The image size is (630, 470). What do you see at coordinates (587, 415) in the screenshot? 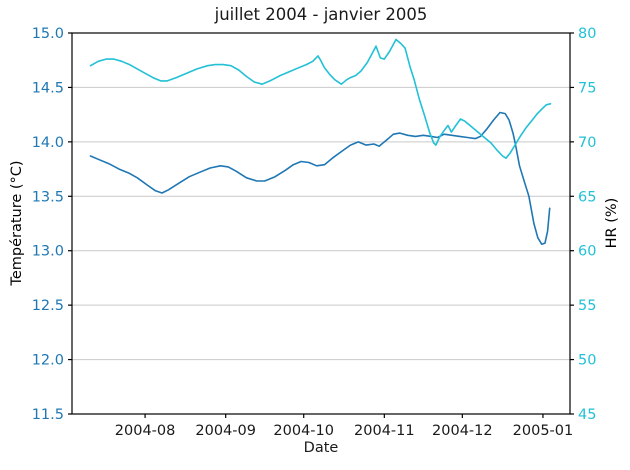
I see `right-tick-label: 45` at bounding box center [587, 415].